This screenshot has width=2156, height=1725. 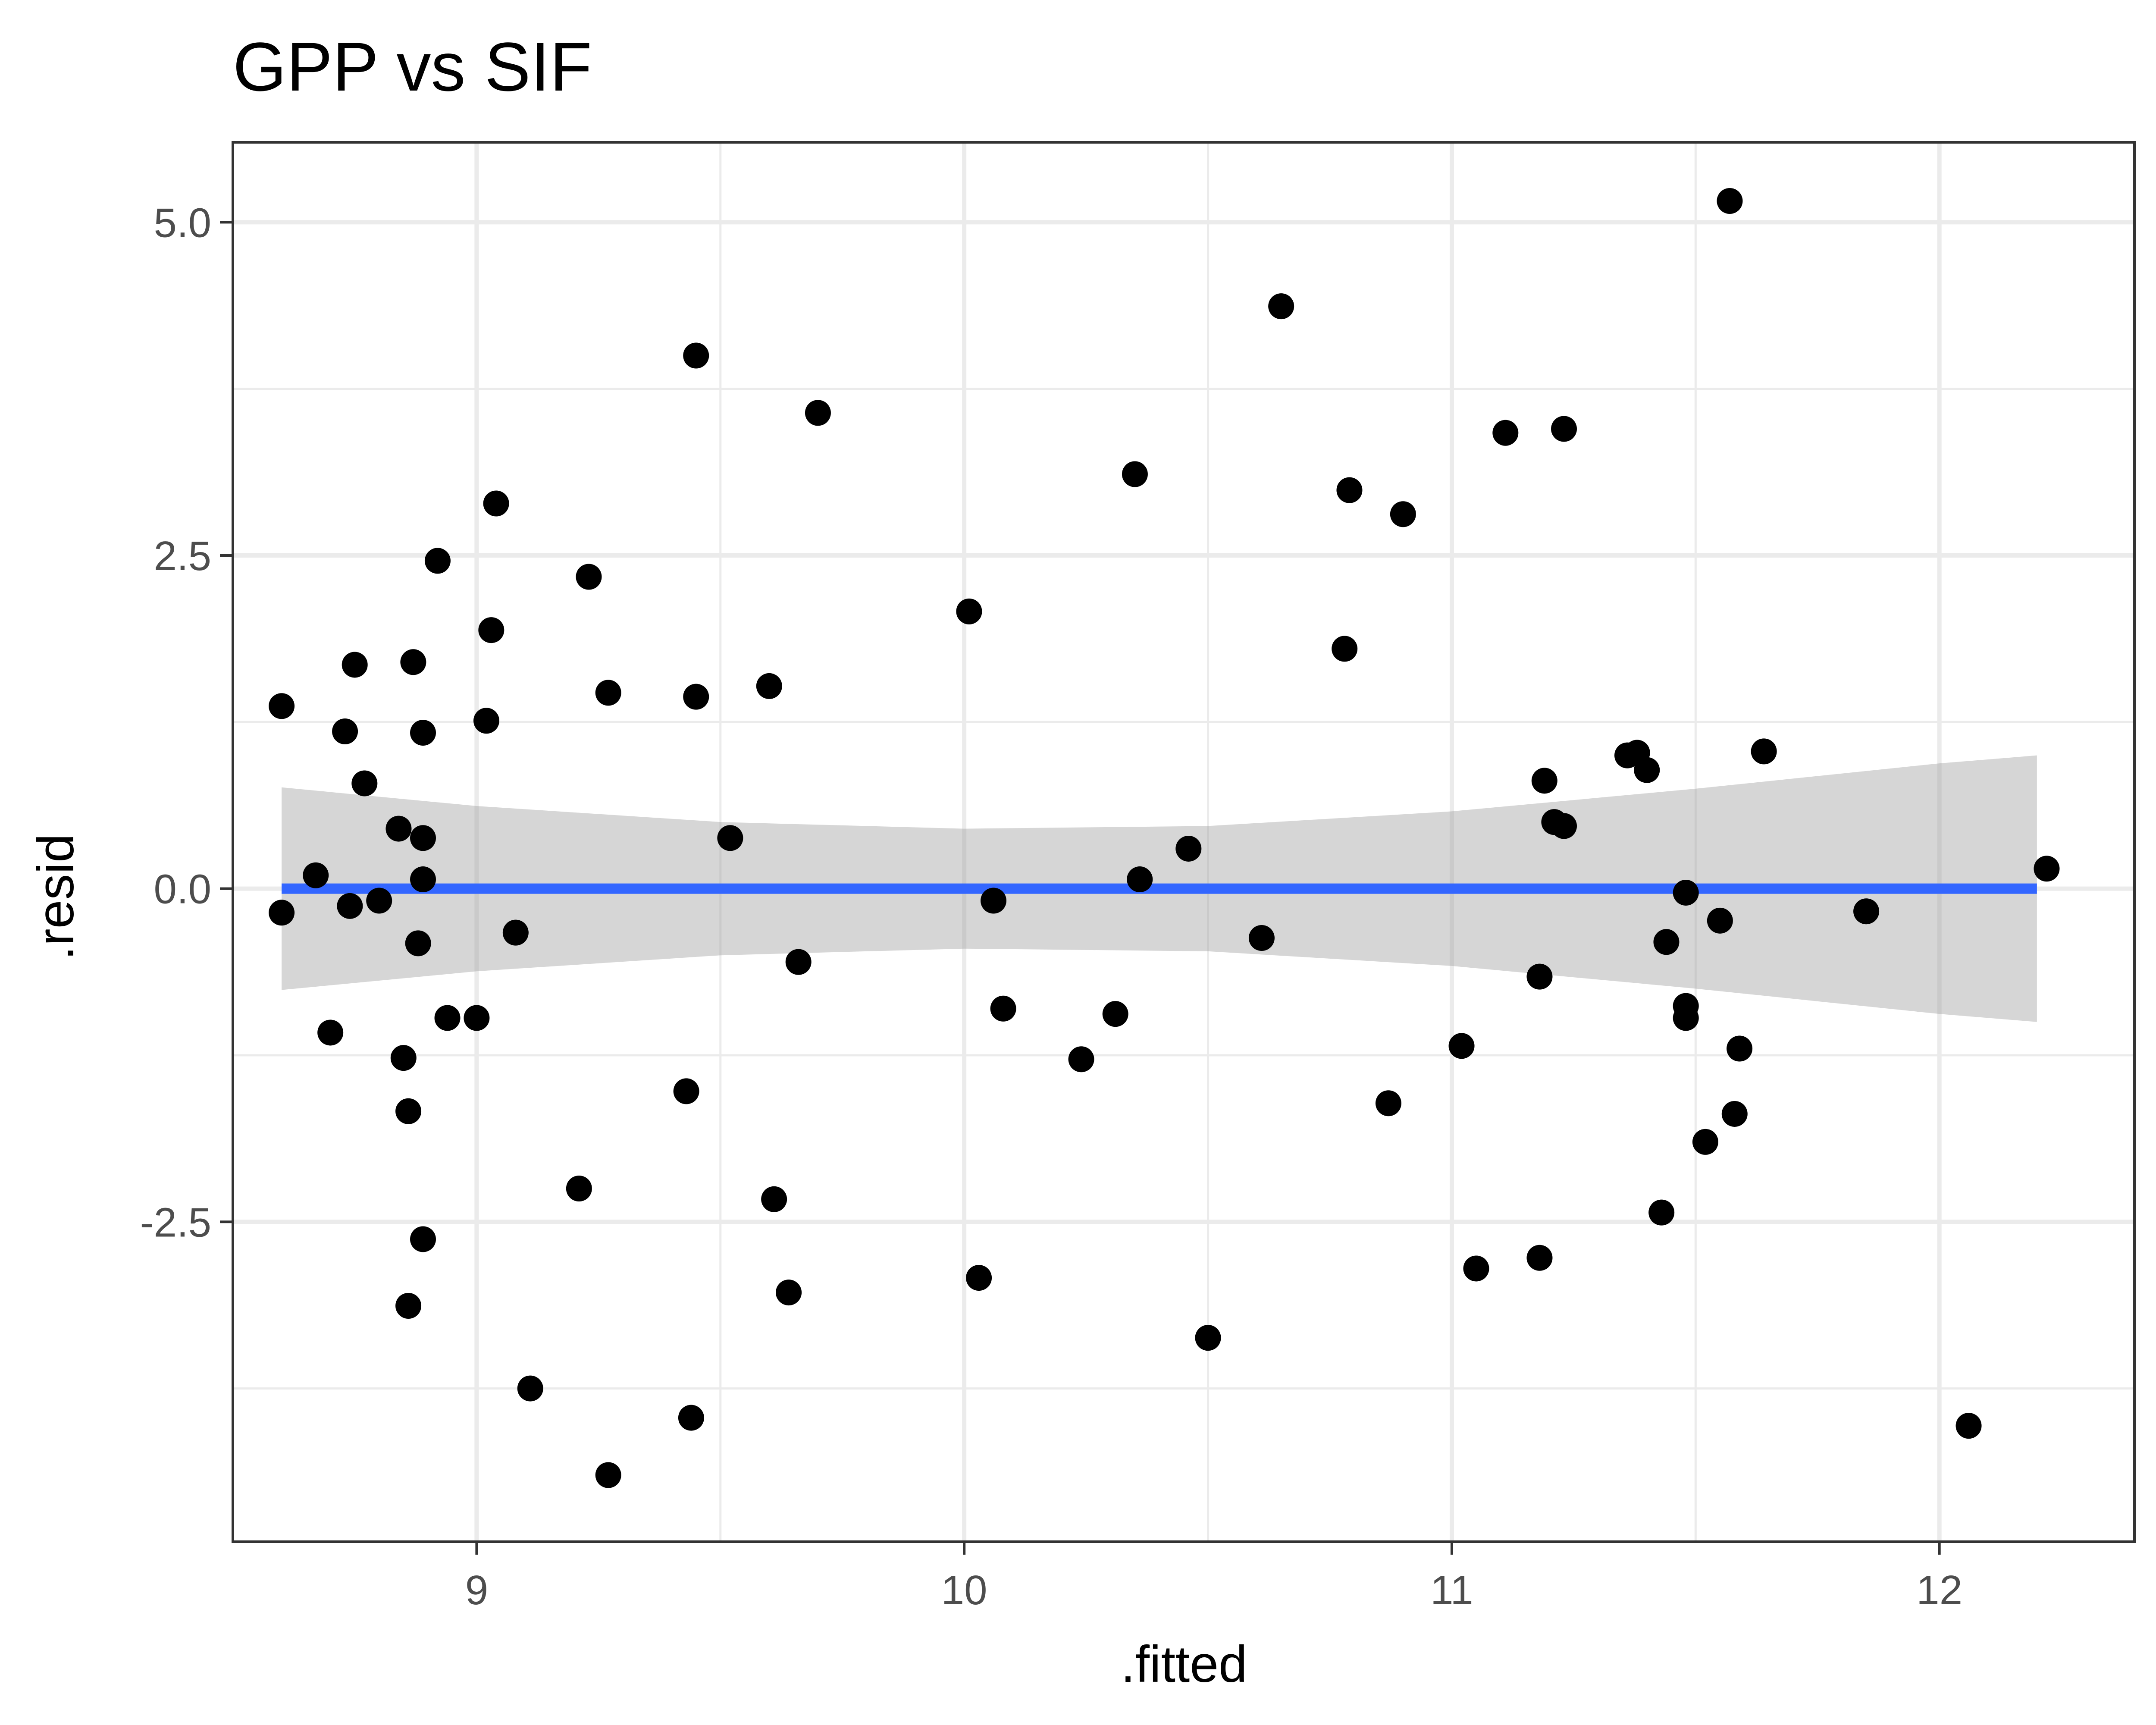 What do you see at coordinates (182, 556) in the screenshot?
I see `y-tick-label: 2.5` at bounding box center [182, 556].